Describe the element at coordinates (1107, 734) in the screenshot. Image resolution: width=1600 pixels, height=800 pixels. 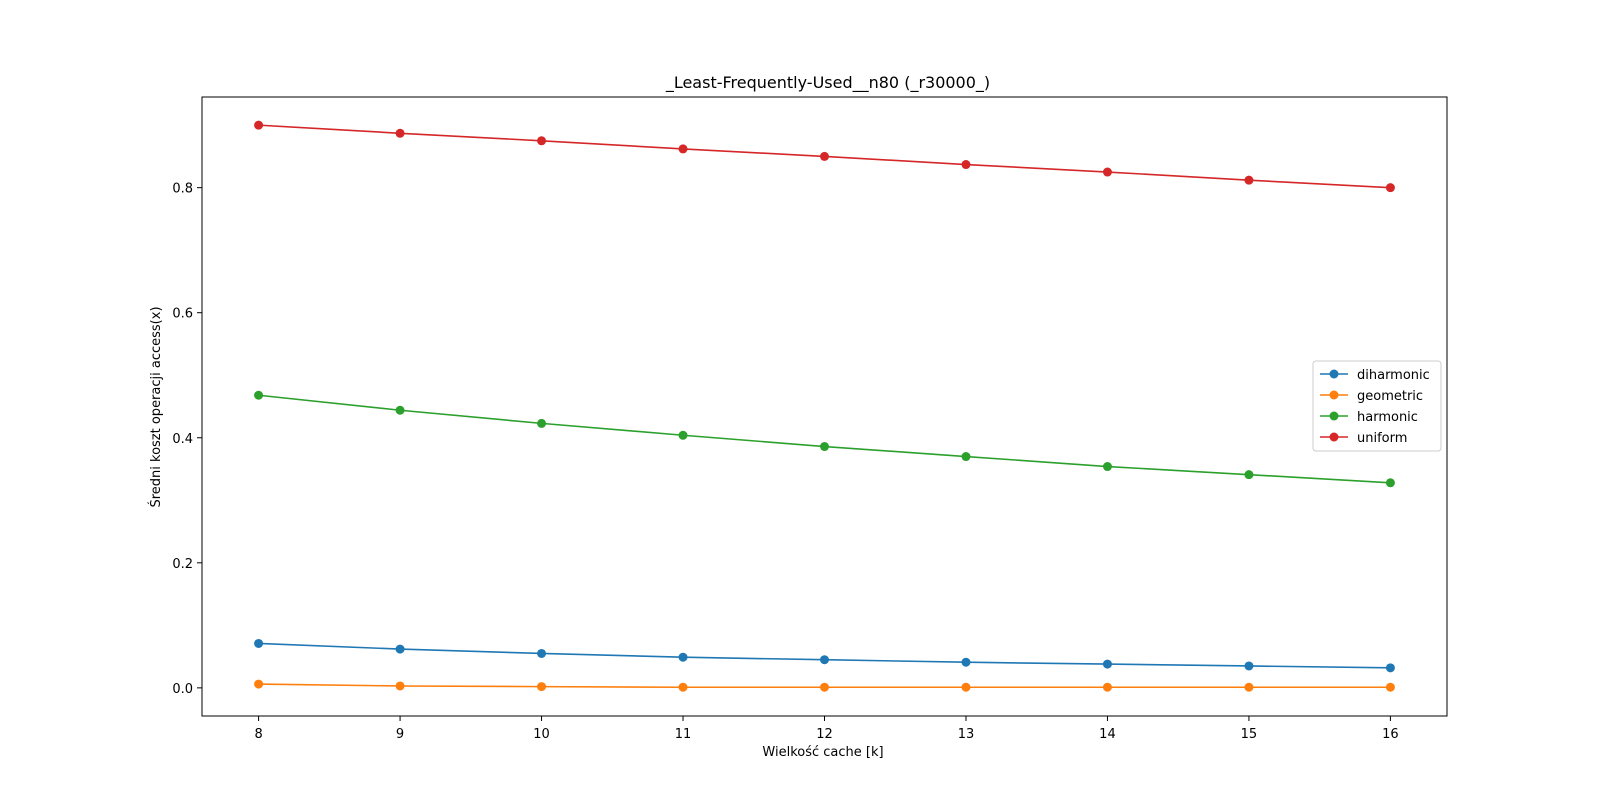
I see `x-tick-label: 14` at that location.